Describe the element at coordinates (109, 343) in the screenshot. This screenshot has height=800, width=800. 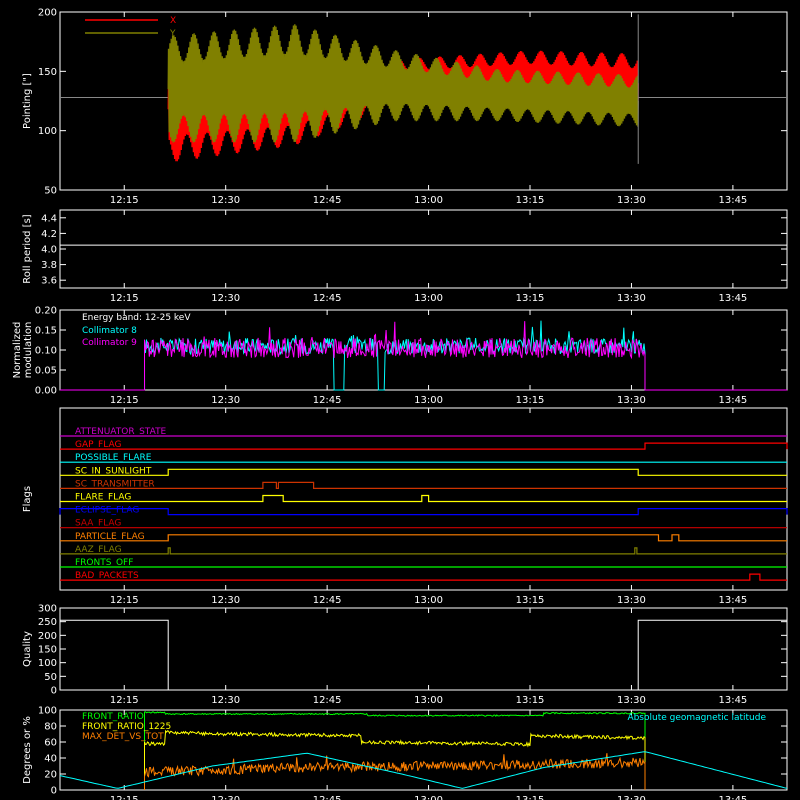
I see `legend-label: Collimator 9` at that location.